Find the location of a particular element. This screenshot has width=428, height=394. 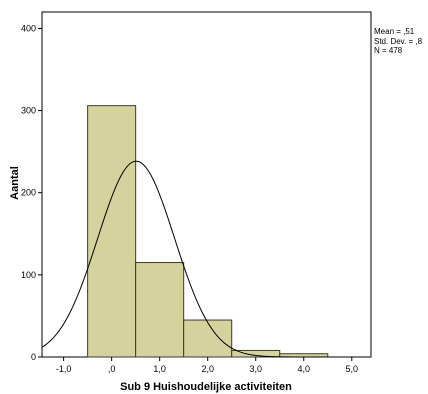

y-tick-label: 400 is located at coordinates (28, 28).